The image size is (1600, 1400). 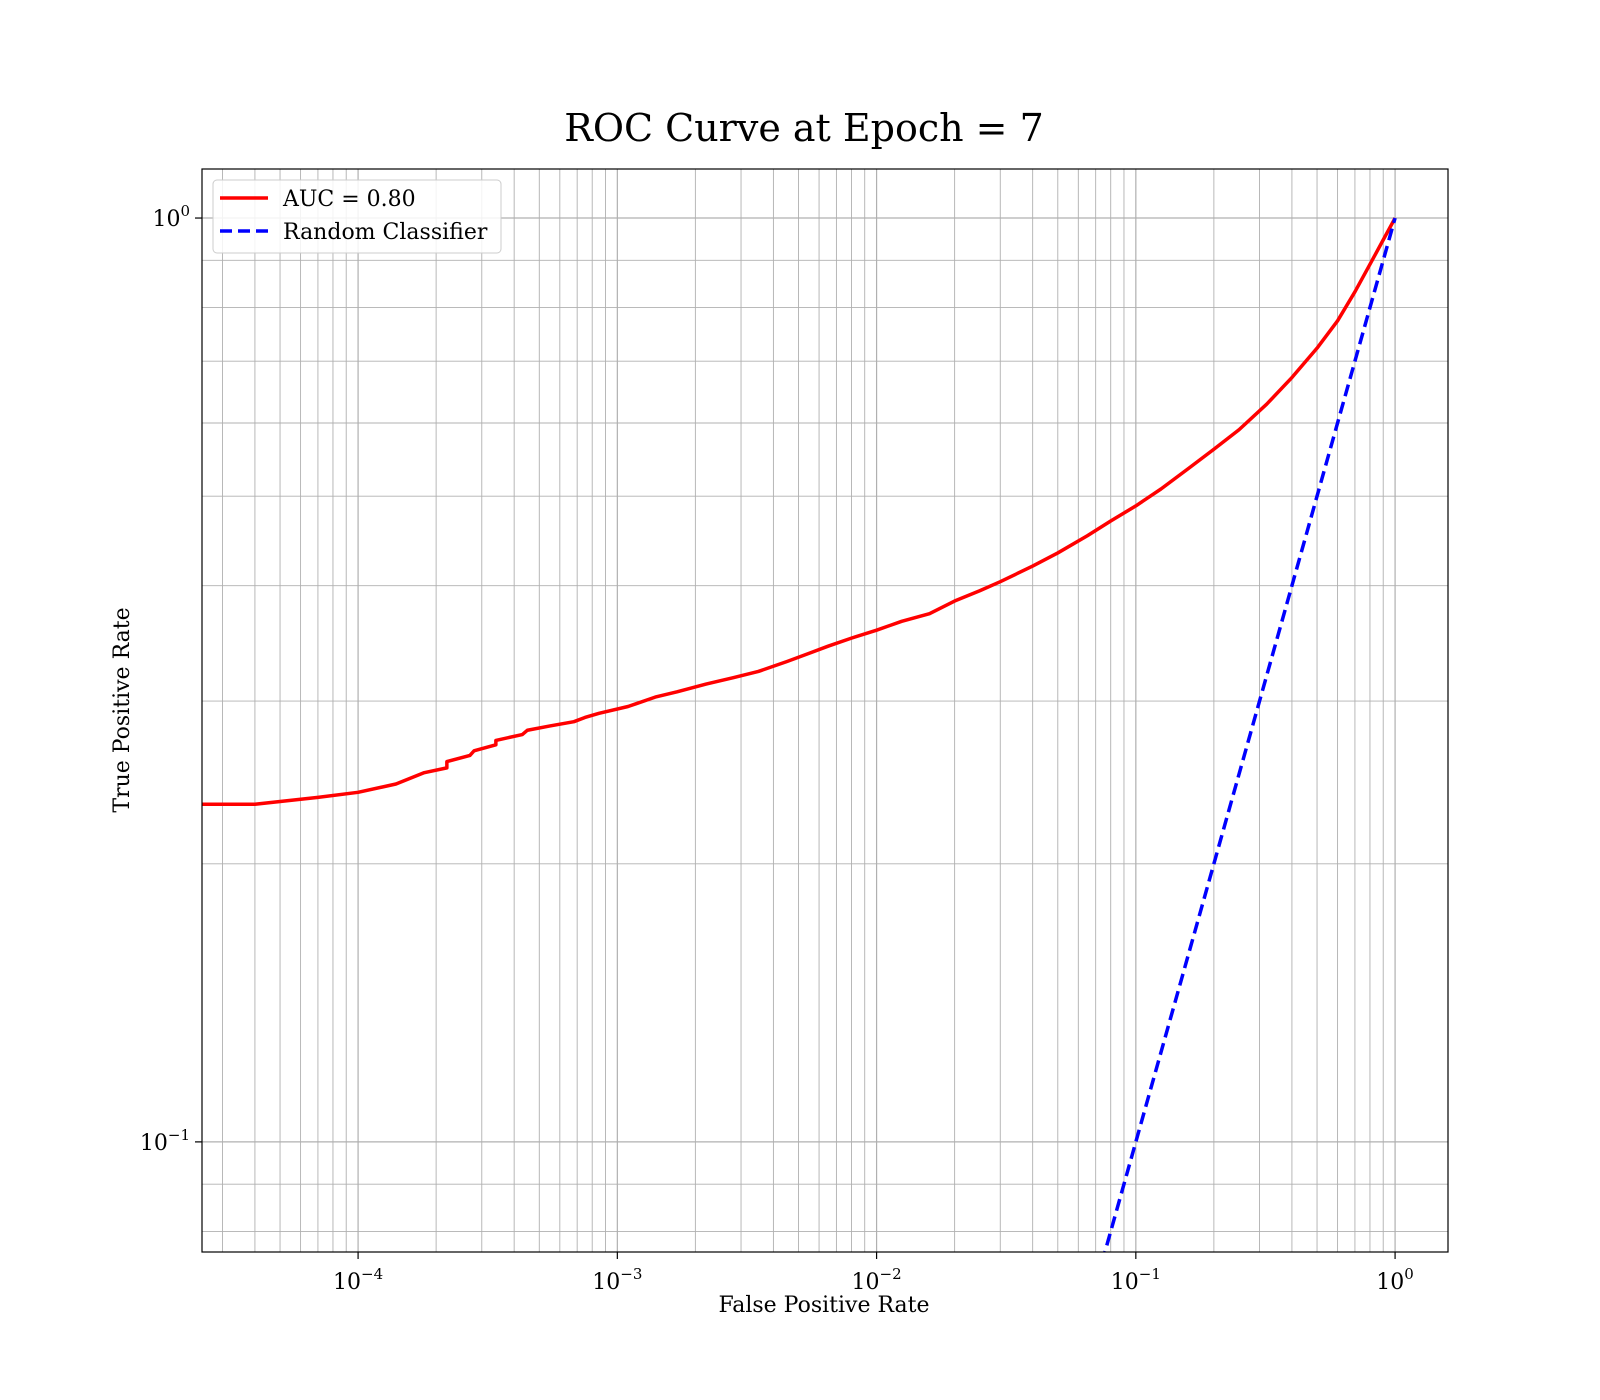 I want to click on y-tick-label: 10⁰, so click(x=171, y=217).